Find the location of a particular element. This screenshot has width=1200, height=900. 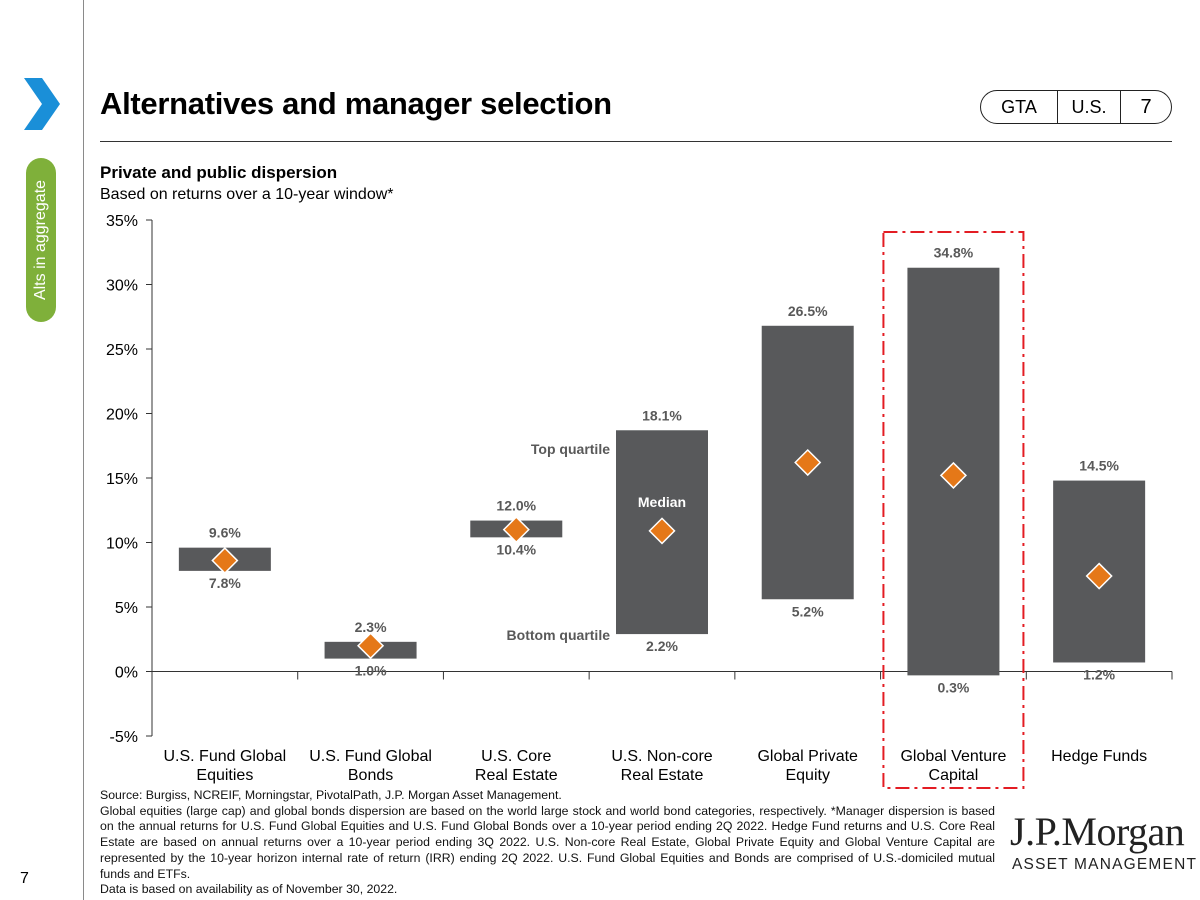

category-label: Equities is located at coordinates (224, 775).